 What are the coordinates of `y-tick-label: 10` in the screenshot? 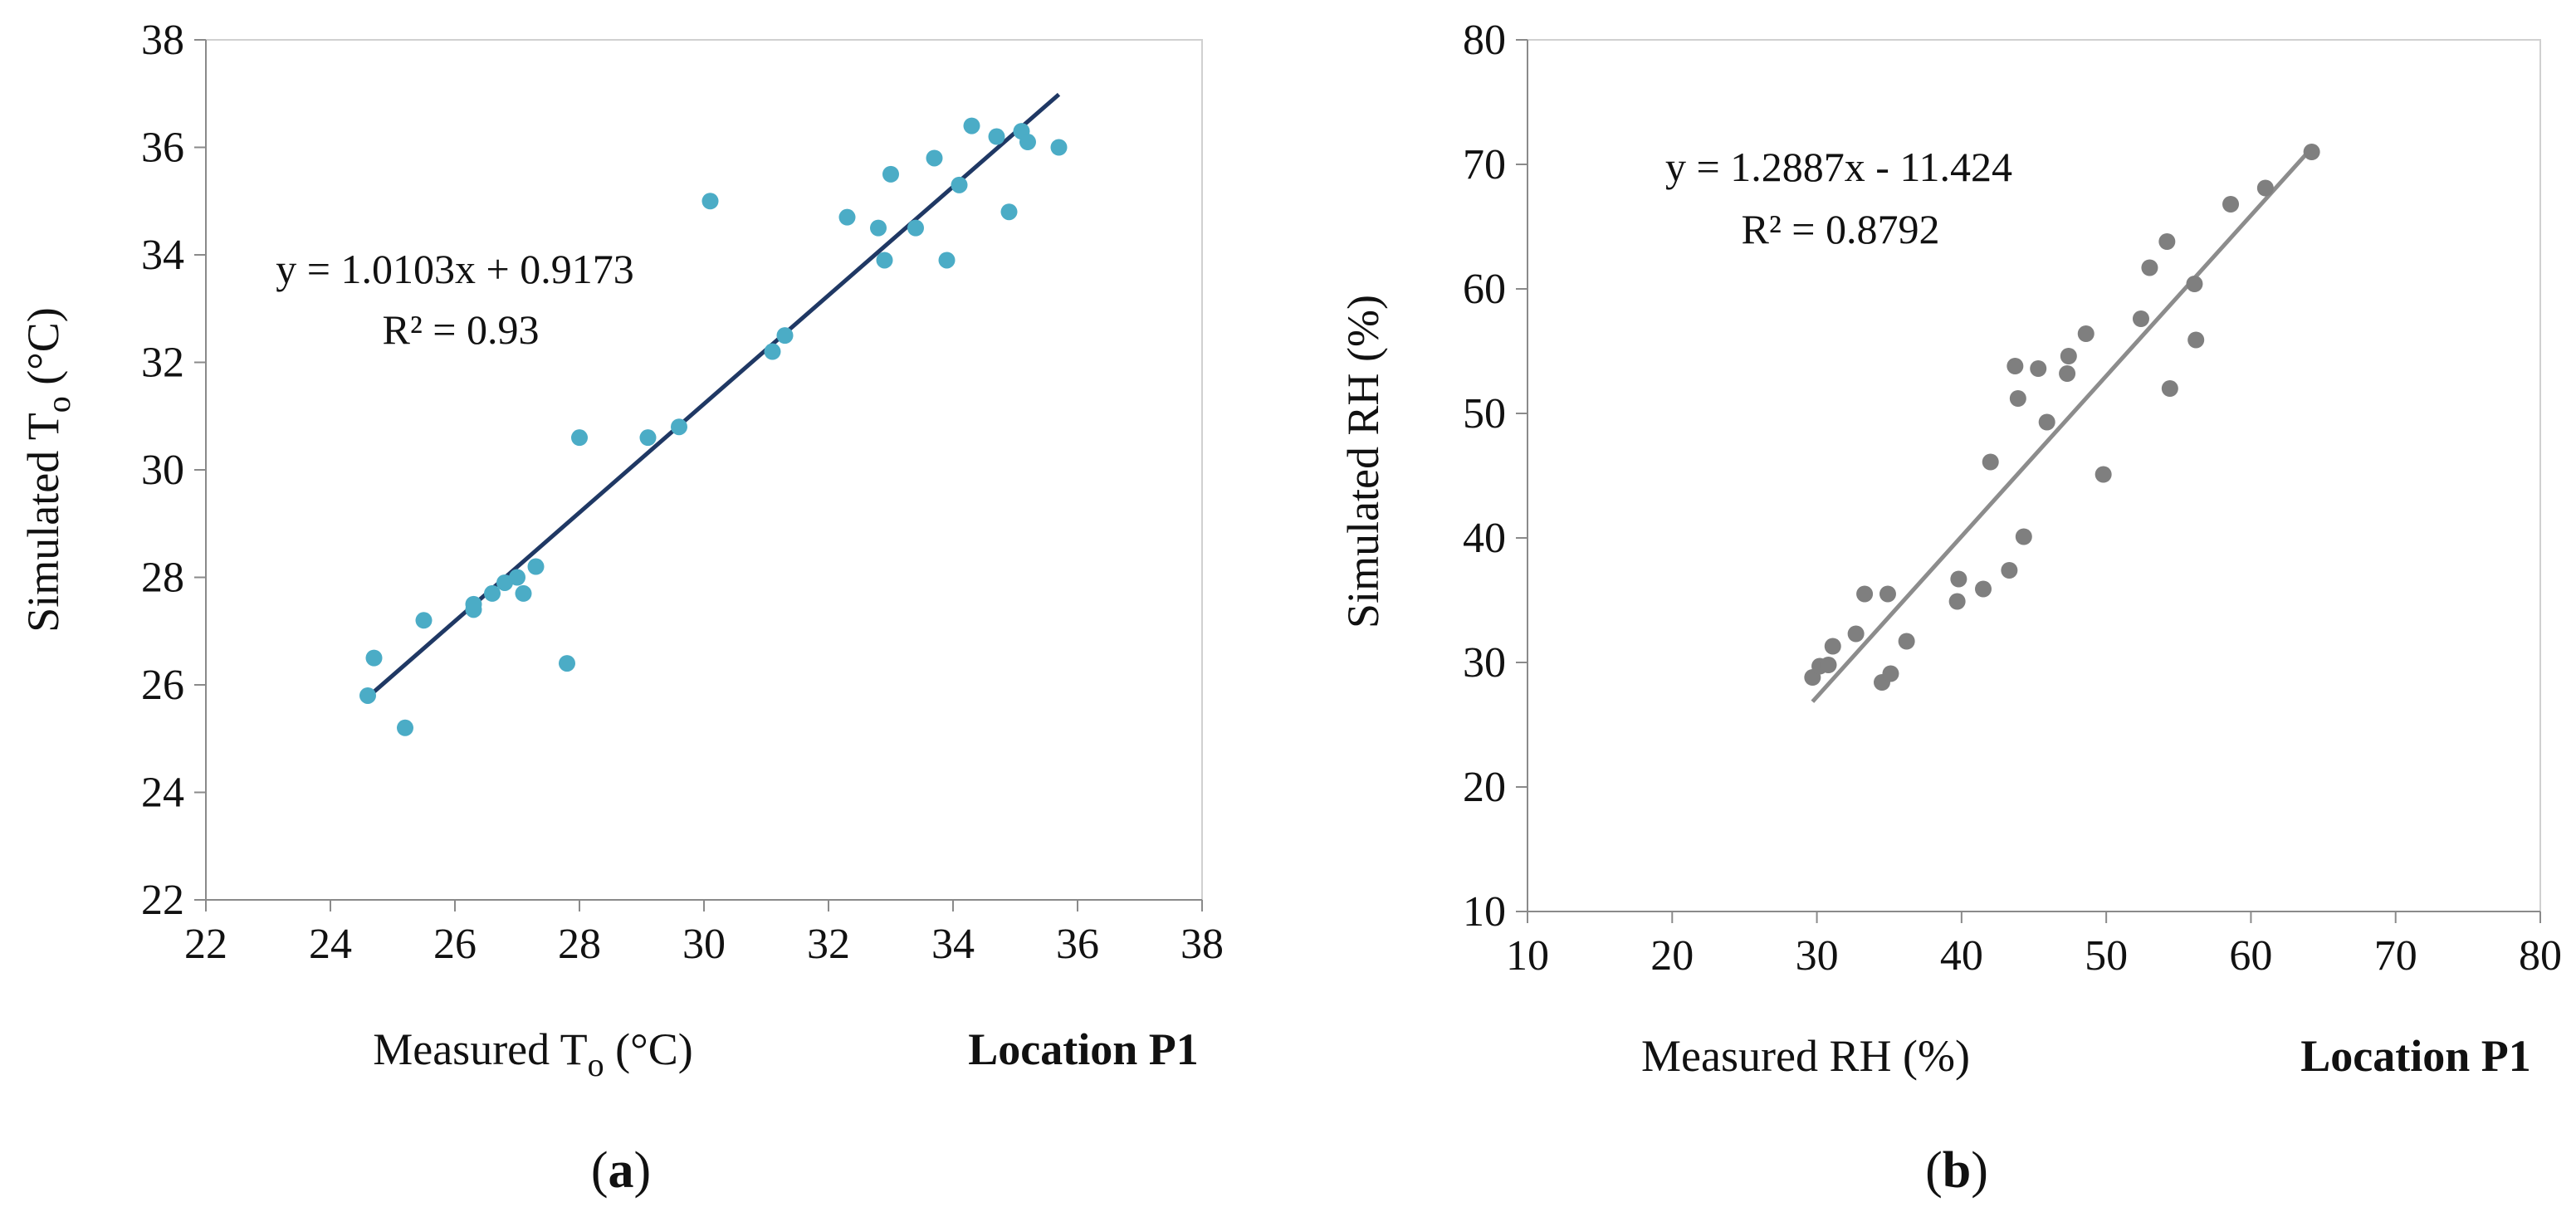 It's located at (1484, 912).